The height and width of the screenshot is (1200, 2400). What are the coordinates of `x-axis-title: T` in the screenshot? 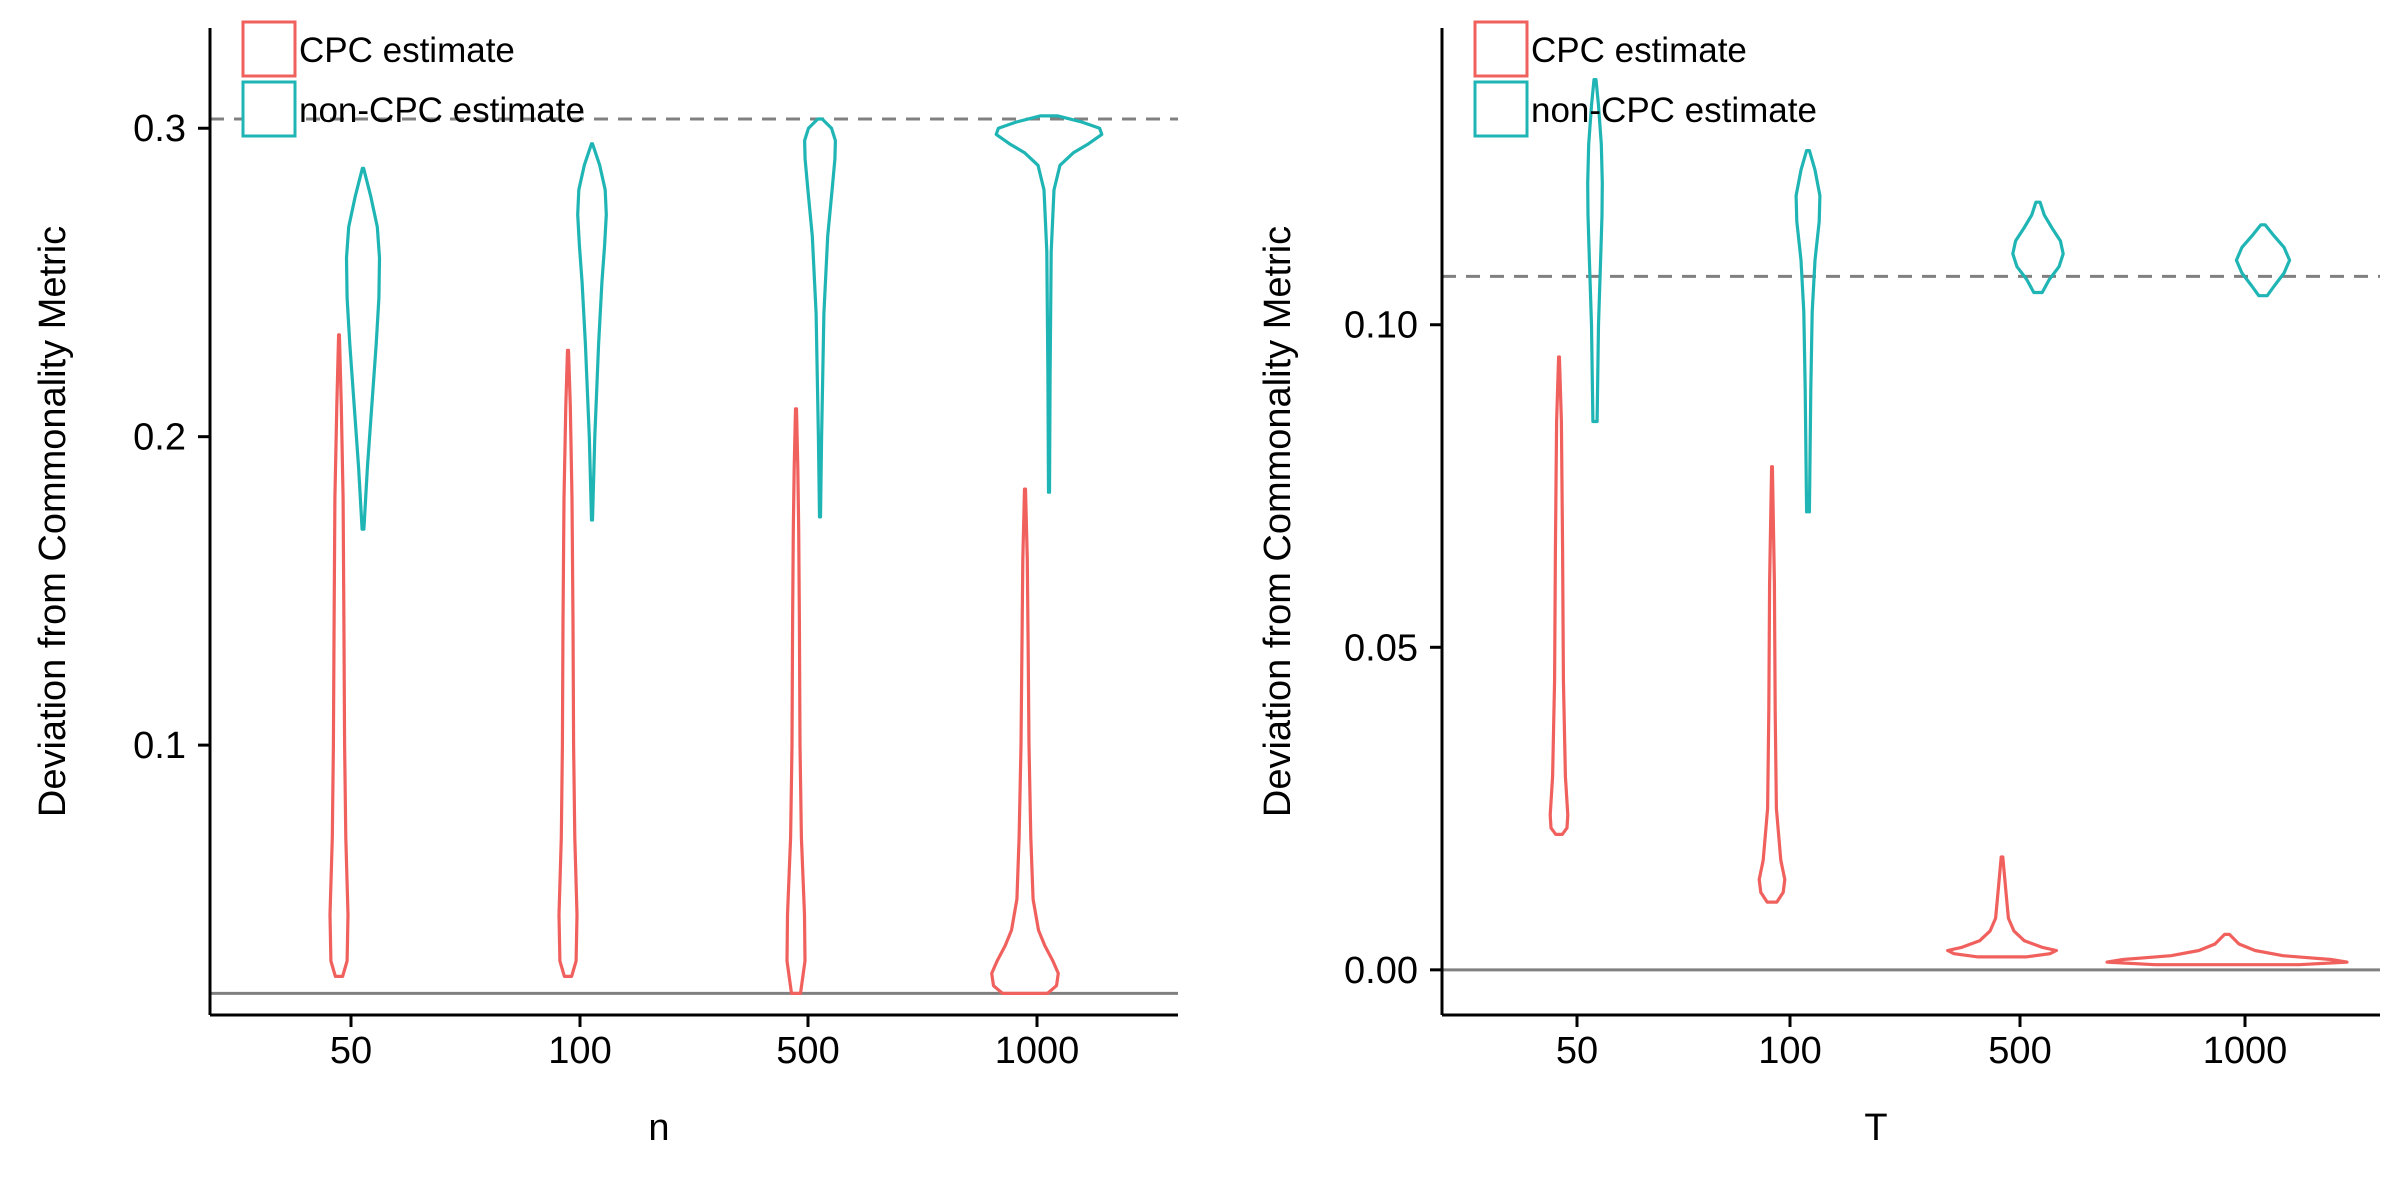 It's located at (1875, 1128).